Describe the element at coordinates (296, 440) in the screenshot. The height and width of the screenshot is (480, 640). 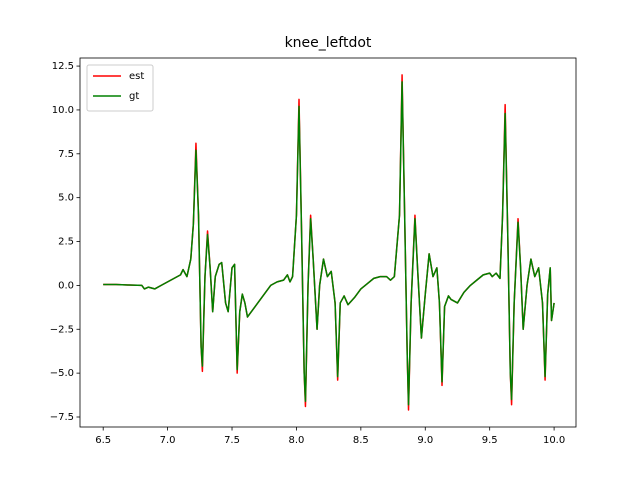
I see `x-tick-label: 8.0` at that location.